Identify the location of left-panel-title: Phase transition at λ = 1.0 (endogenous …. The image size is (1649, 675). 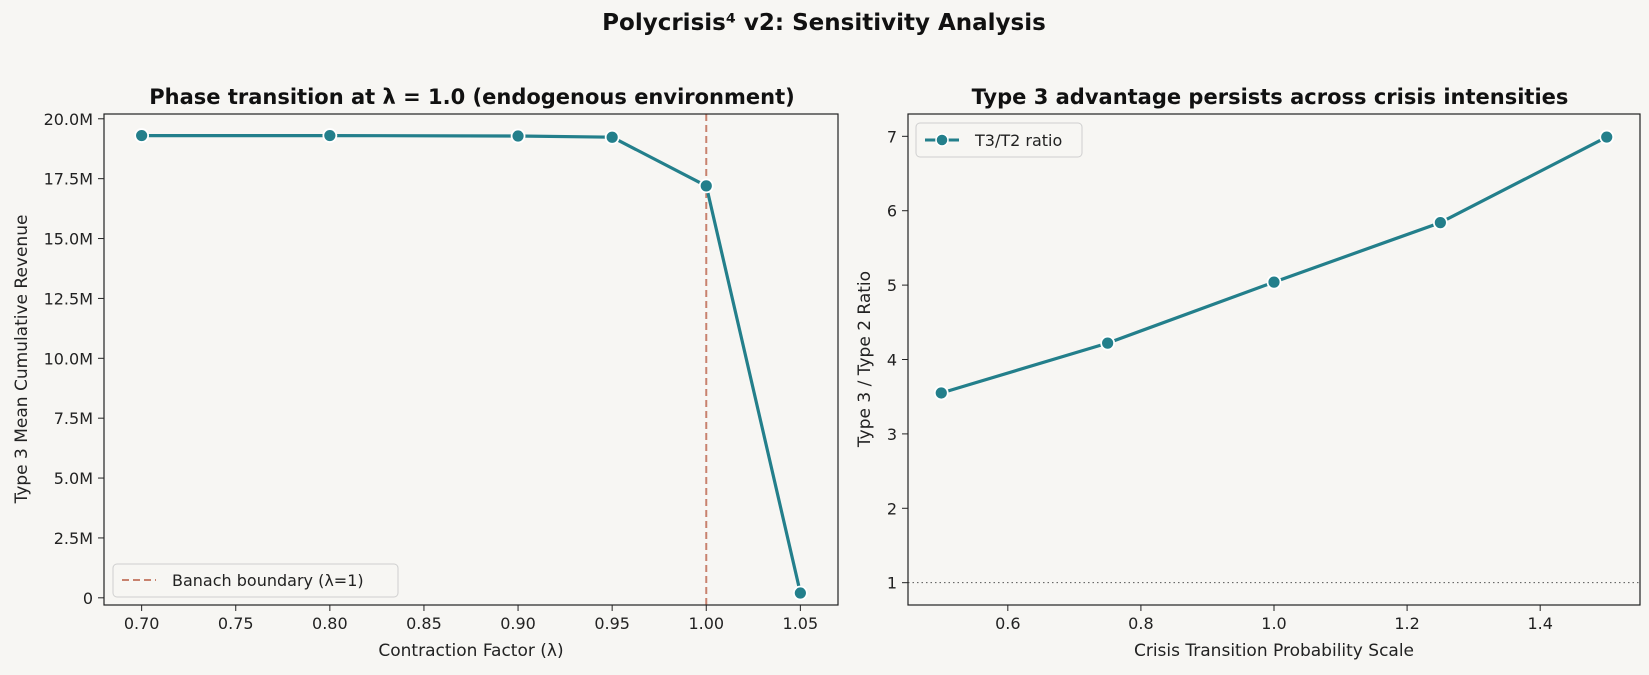
(471, 97).